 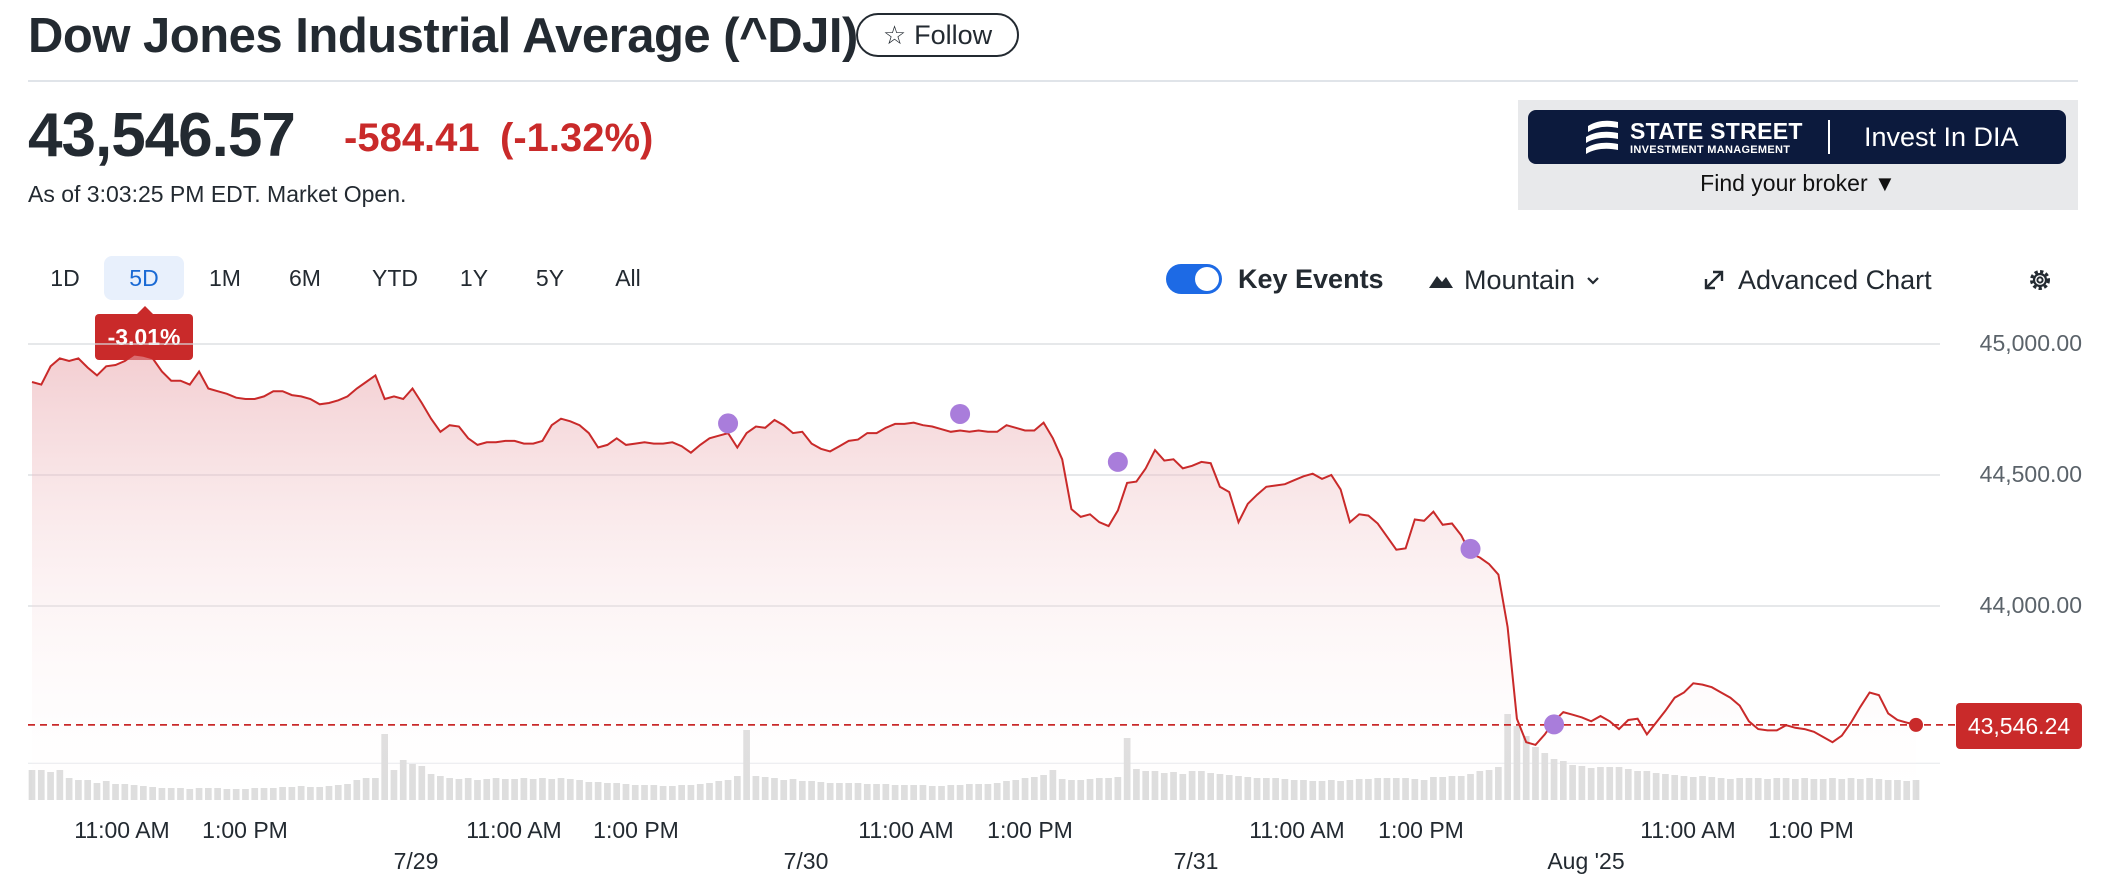 I want to click on ad-brand: STATE STREET, so click(x=1716, y=131).